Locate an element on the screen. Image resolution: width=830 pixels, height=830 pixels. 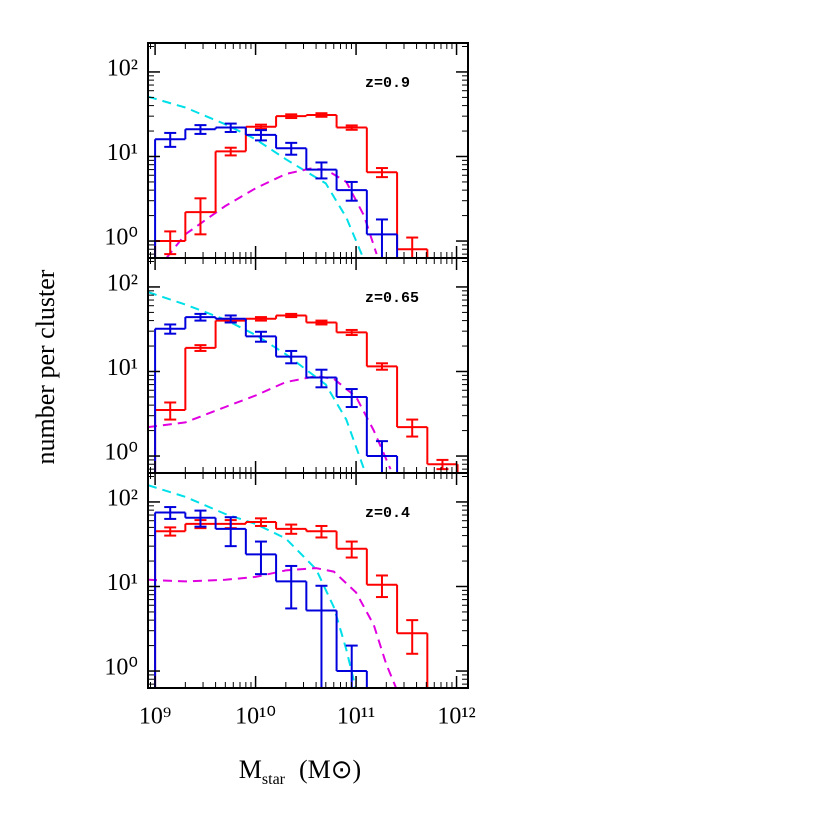
x-tick-label: 10¹¹ is located at coordinates (356, 717).